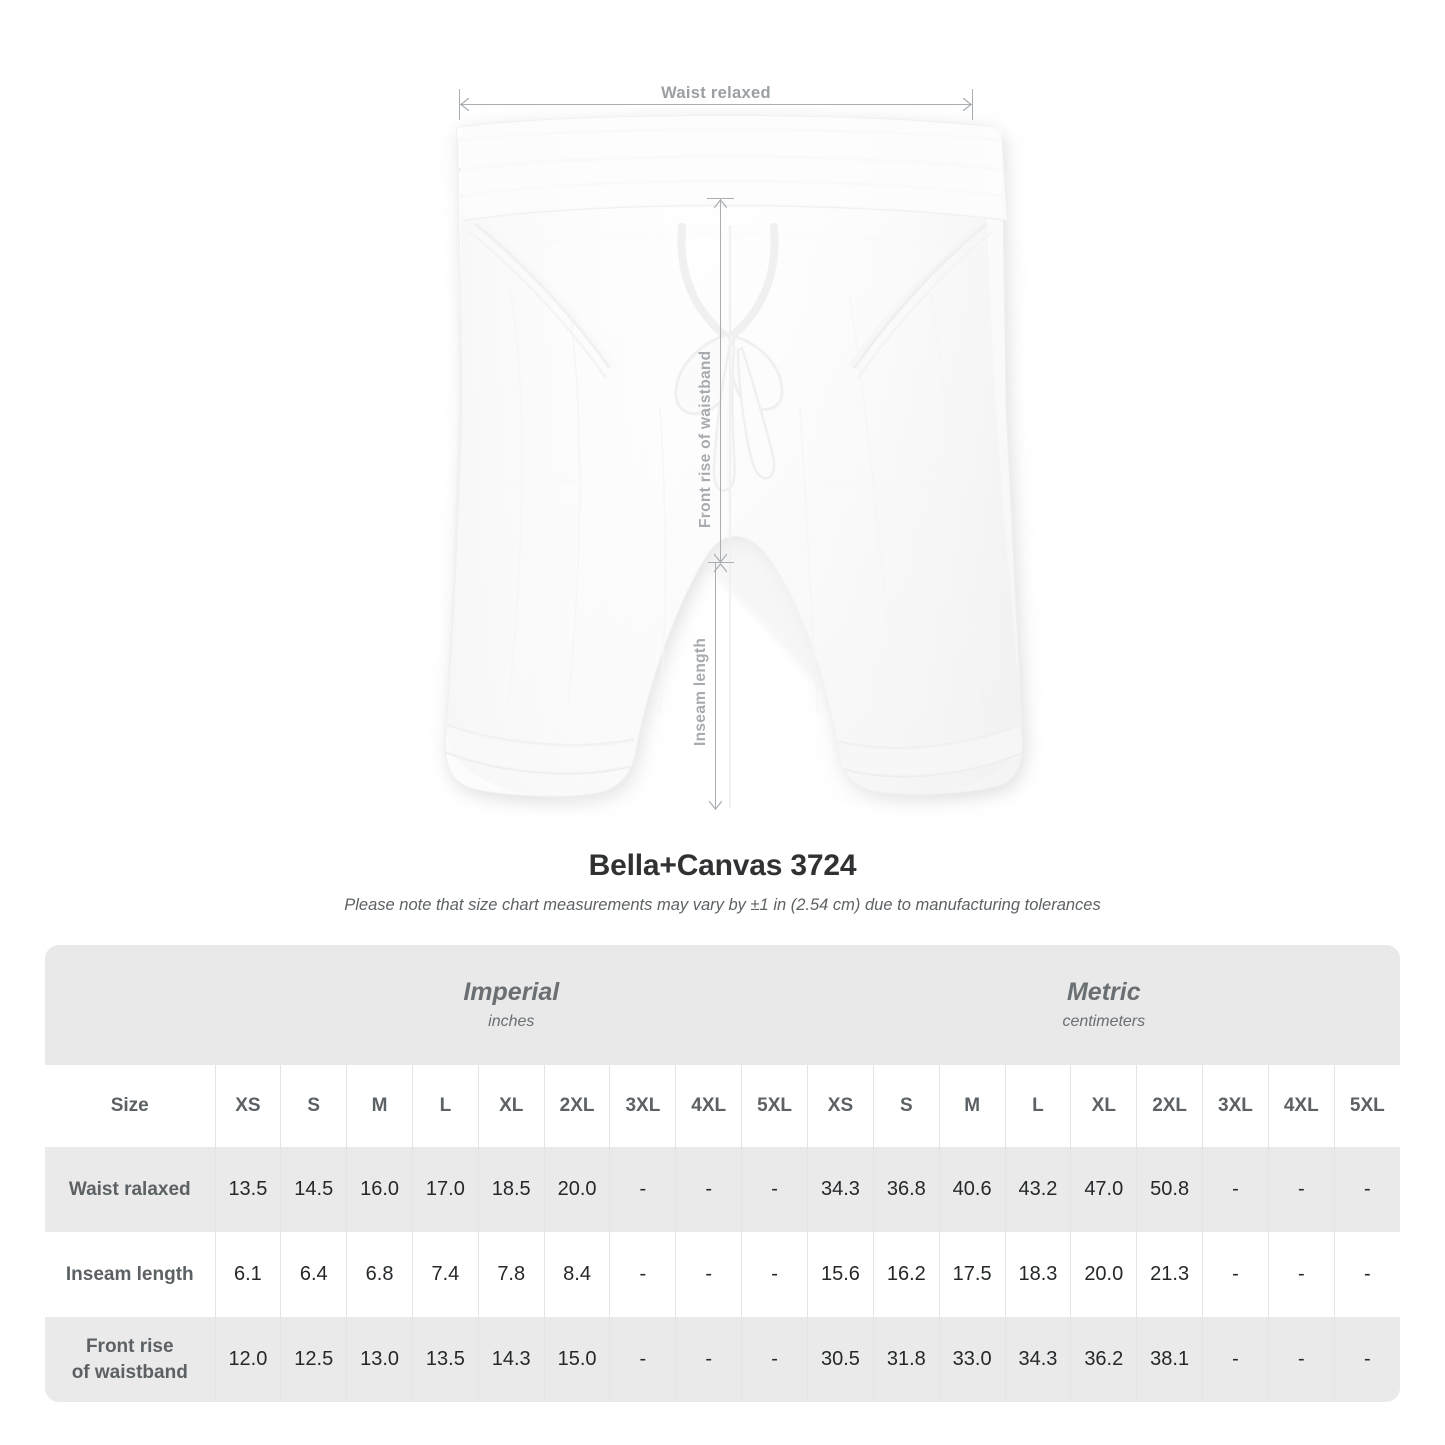 Image resolution: width=1445 pixels, height=1445 pixels. Describe the element at coordinates (511, 1189) in the screenshot. I see `measurement-cell: 18.5` at that location.